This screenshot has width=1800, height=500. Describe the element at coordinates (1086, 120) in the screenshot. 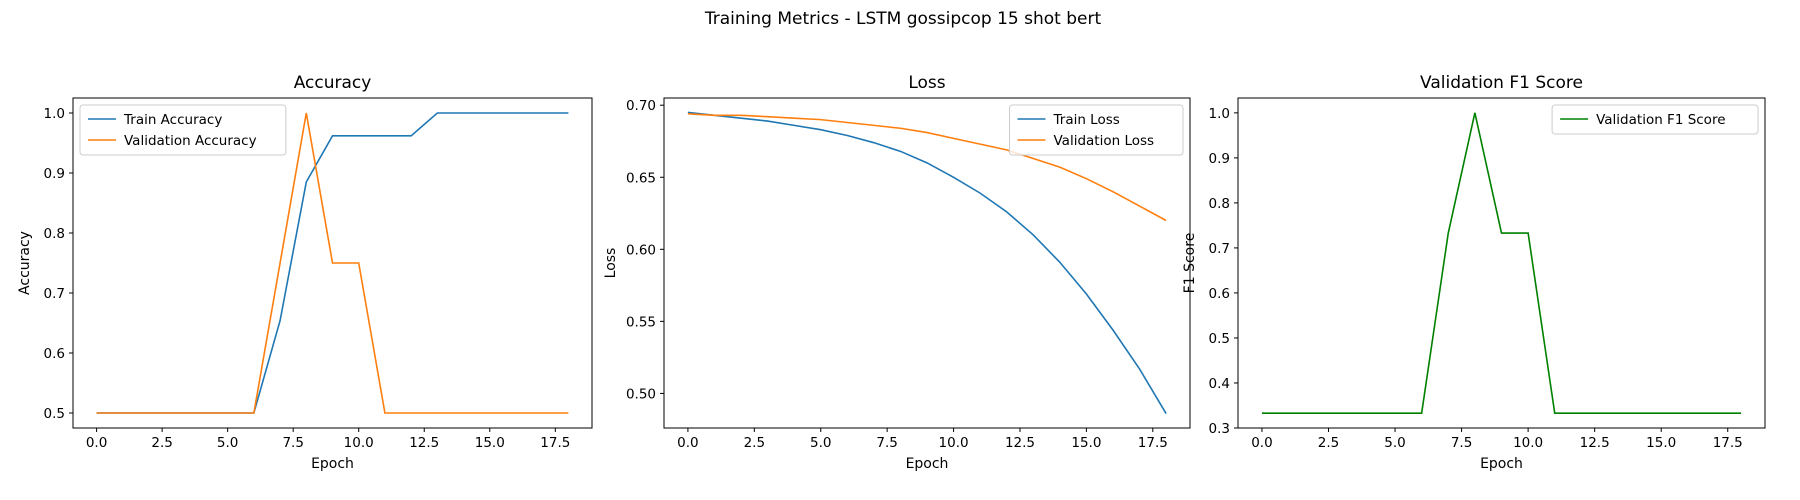

I see `legend-entry: Train Loss` at that location.